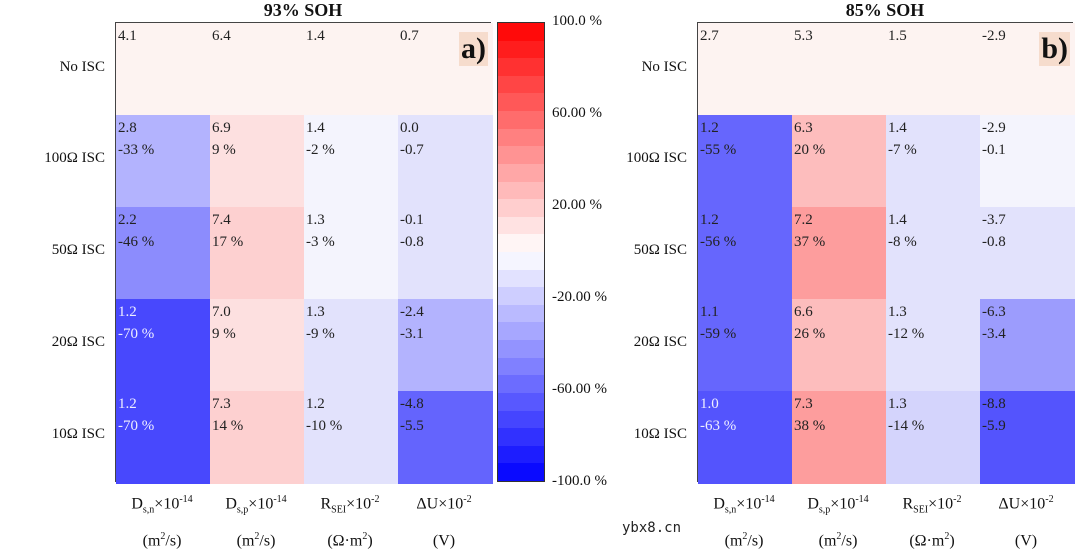 The image size is (1080, 554). Describe the element at coordinates (221, 128) in the screenshot. I see `cell-value: 6.9` at that location.